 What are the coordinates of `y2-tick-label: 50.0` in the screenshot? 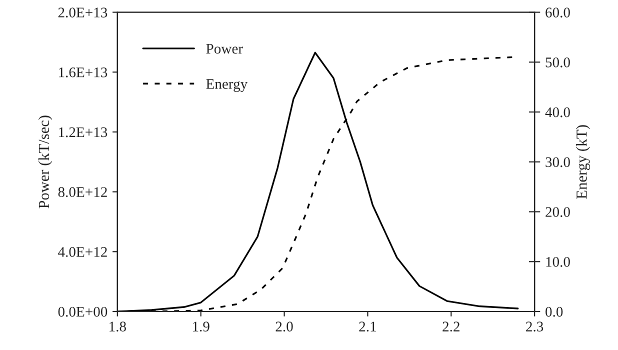 It's located at (558, 62).